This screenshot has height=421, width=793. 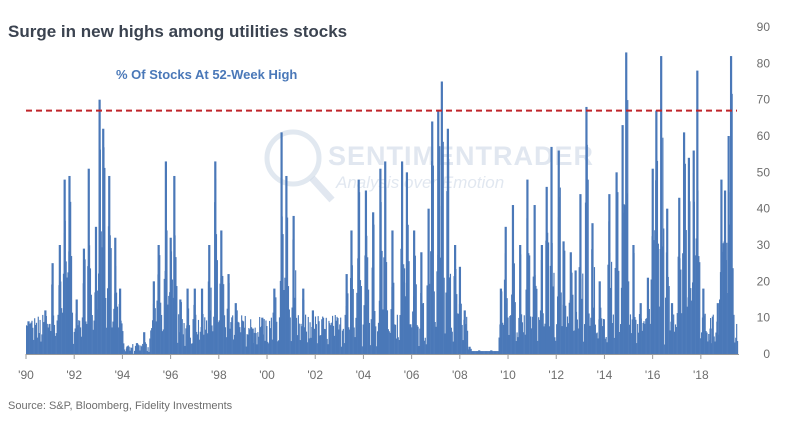 What do you see at coordinates (653, 375) in the screenshot?
I see `x-tick-label: '16` at bounding box center [653, 375].